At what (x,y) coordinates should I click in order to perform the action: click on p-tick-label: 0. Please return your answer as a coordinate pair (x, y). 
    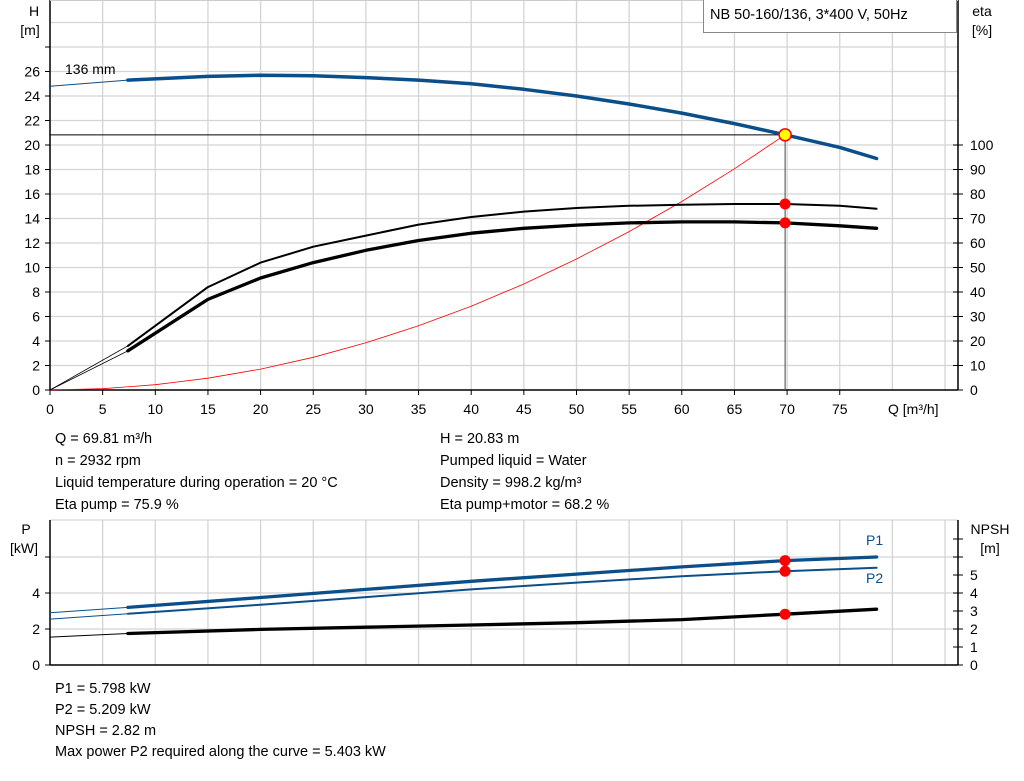
    Looking at the image, I should click on (36, 665).